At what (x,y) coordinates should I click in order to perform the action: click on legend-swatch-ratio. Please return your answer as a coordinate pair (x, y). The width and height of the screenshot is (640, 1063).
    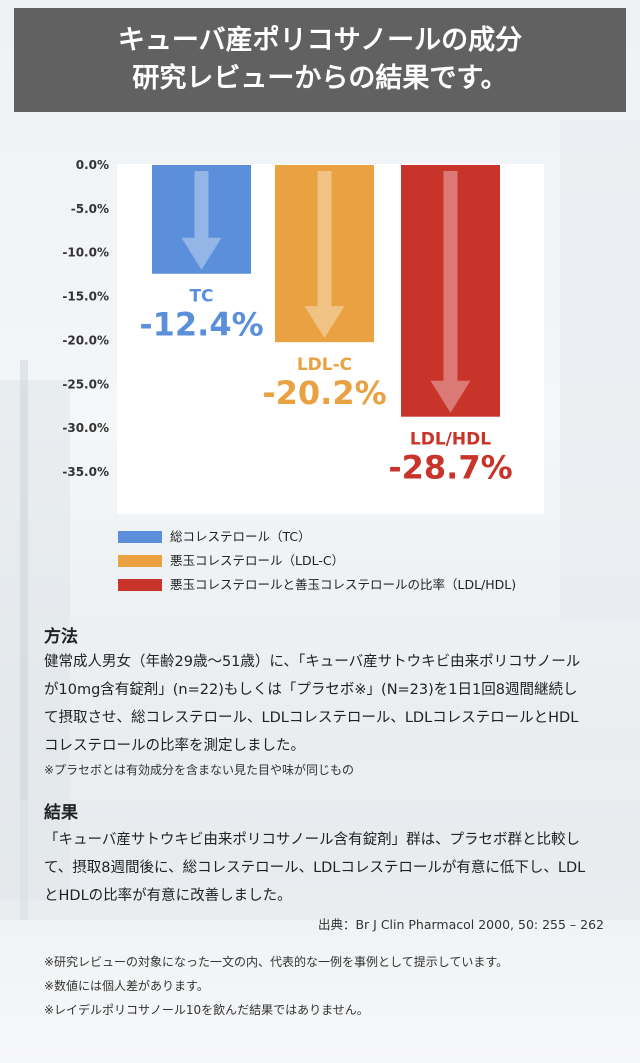
    Looking at the image, I should click on (140, 585).